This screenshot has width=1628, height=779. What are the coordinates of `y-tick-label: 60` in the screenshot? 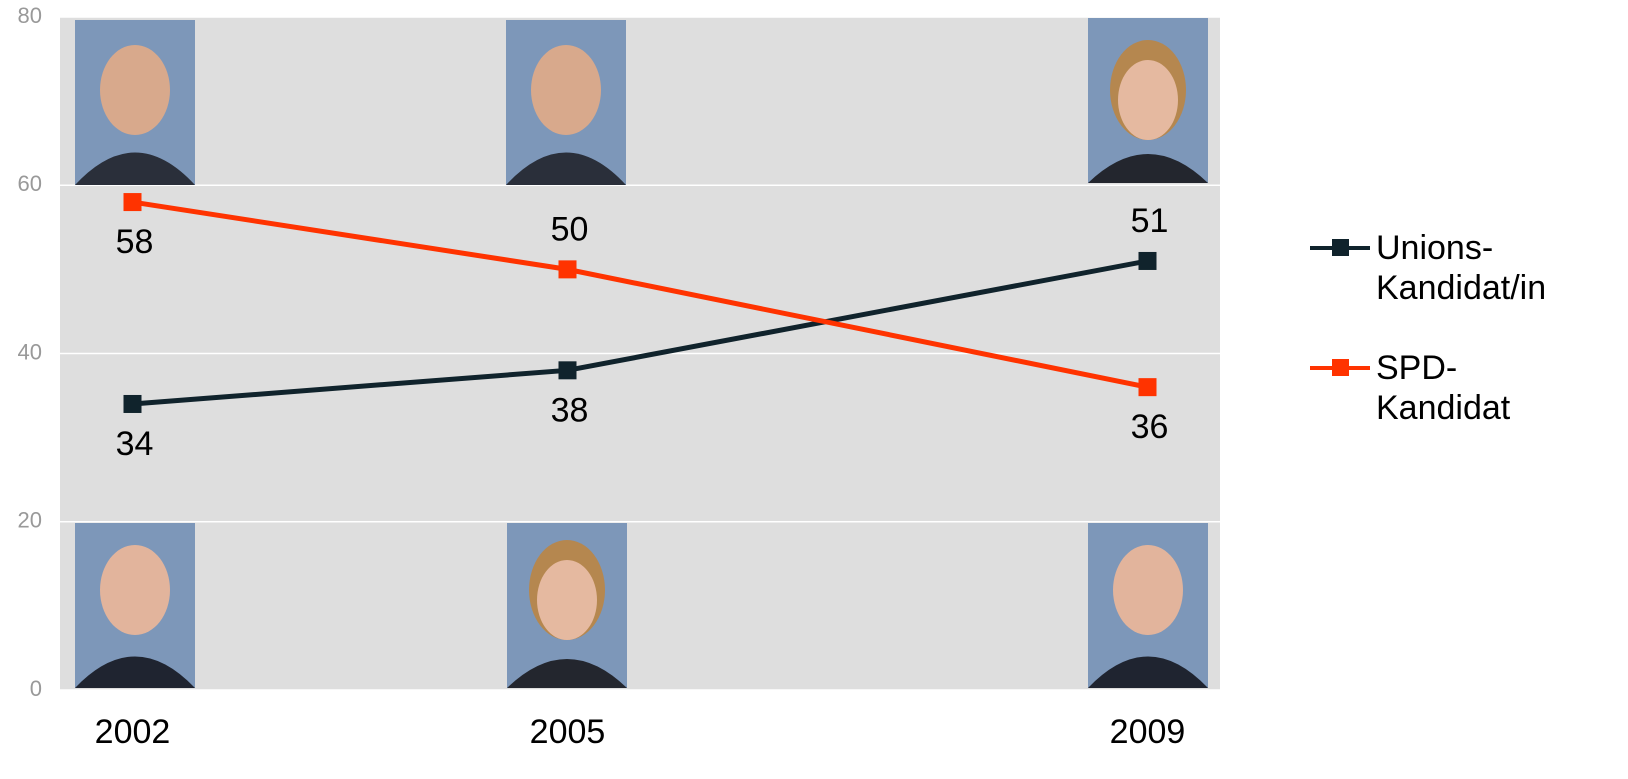 It's located at (30, 183).